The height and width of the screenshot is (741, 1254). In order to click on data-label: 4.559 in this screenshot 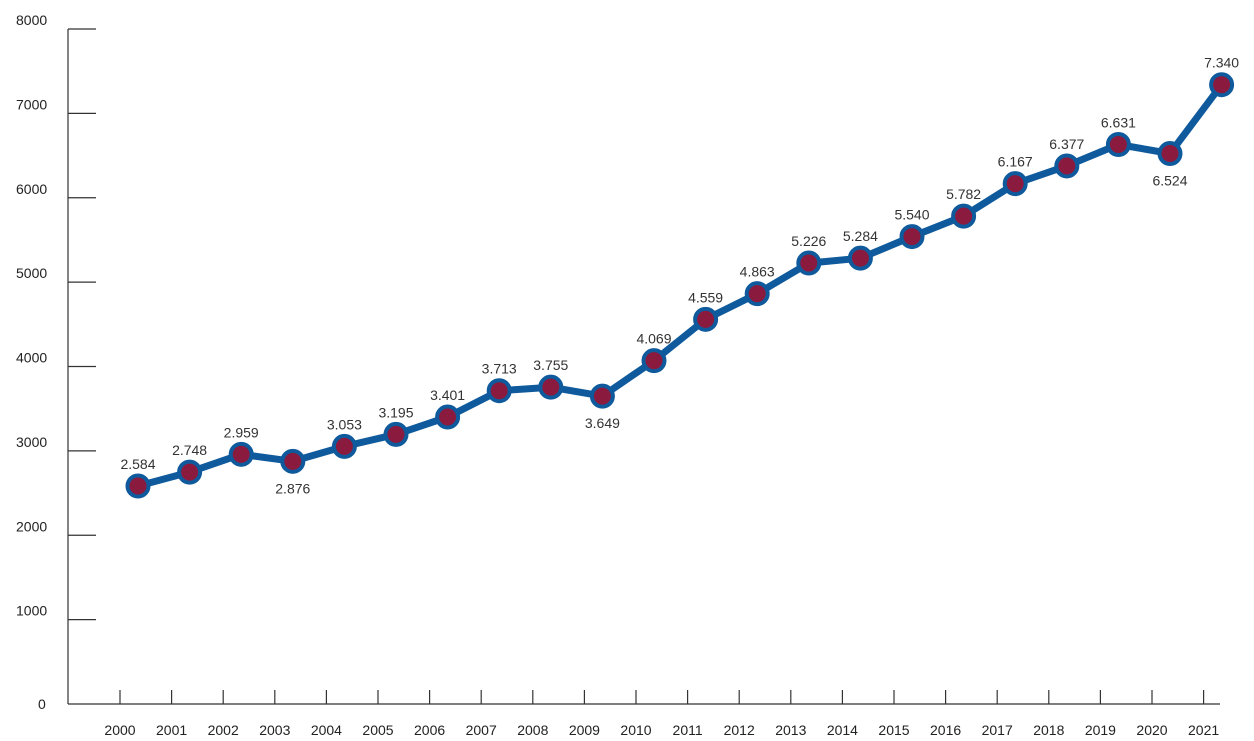, I will do `click(705, 297)`.